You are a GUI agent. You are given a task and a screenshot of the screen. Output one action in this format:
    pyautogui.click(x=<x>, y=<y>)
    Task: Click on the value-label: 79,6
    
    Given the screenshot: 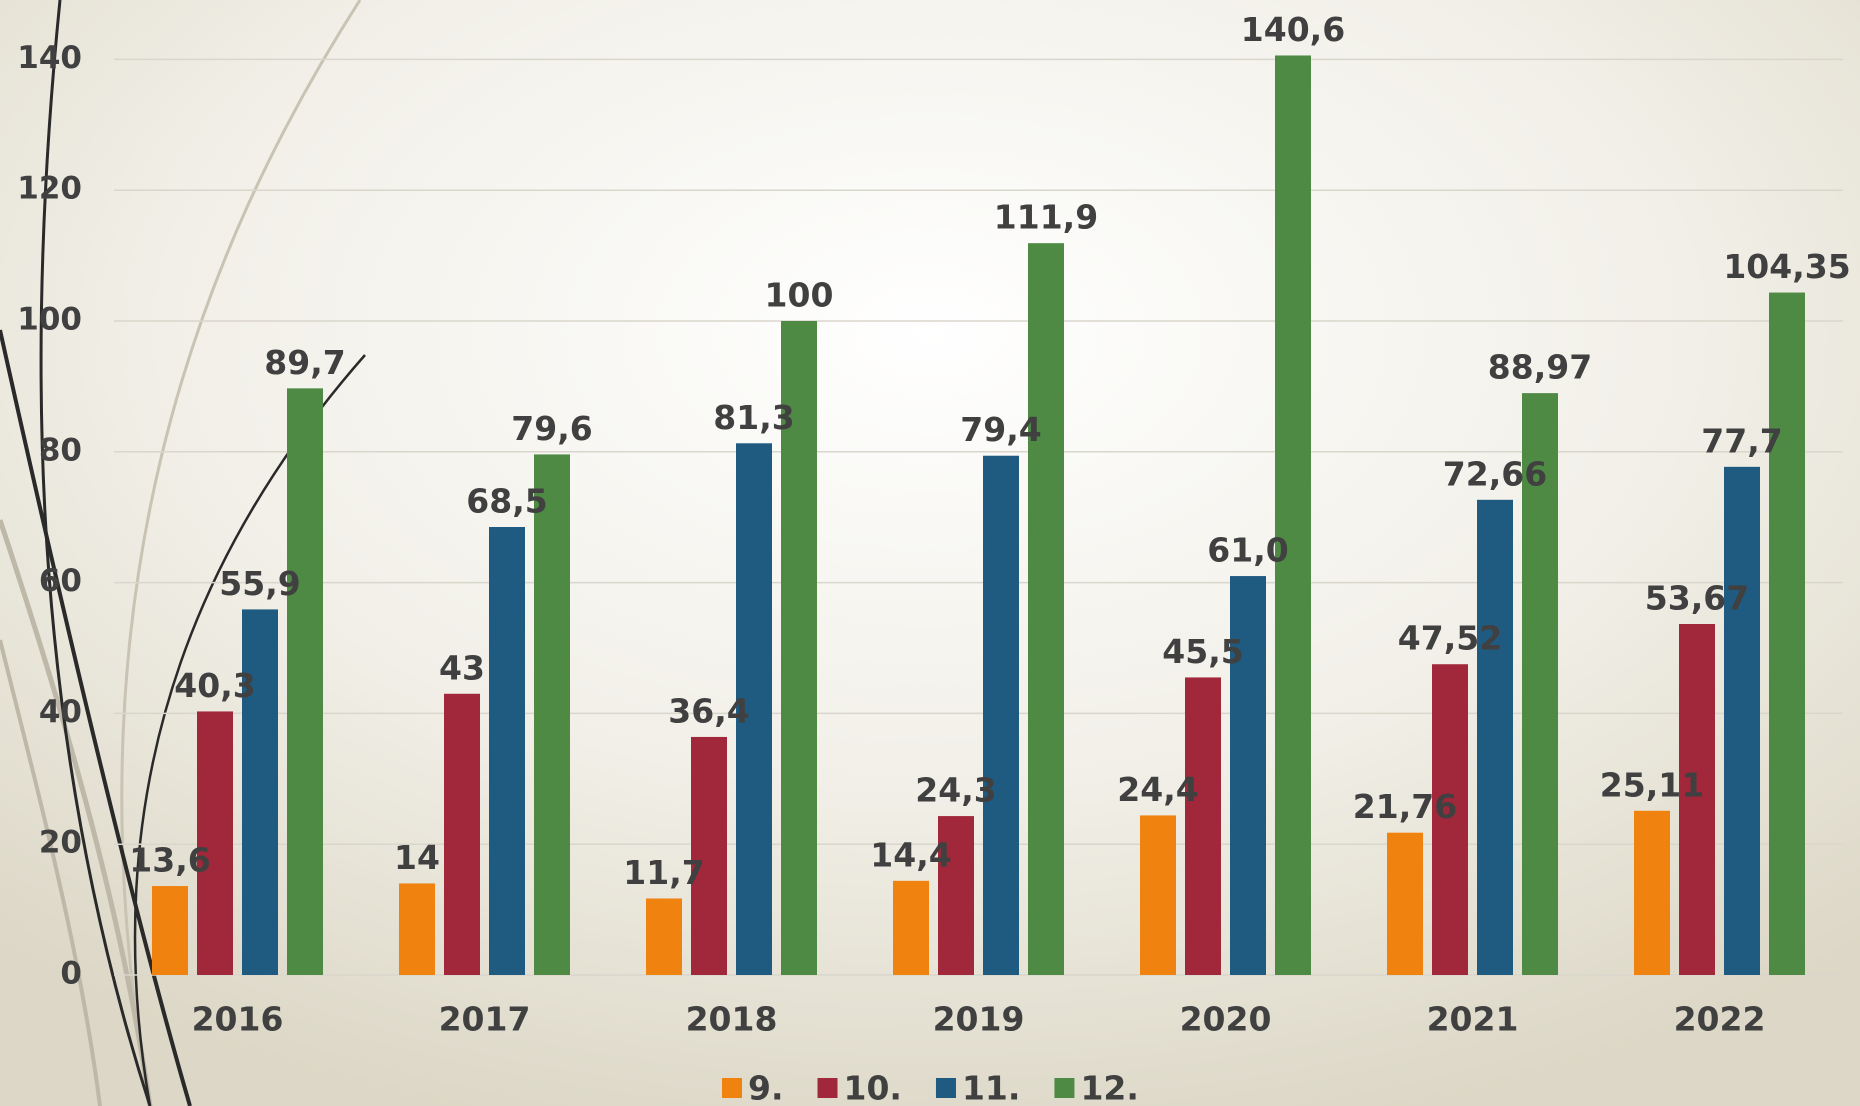 What is the action you would take?
    pyautogui.click(x=551, y=428)
    